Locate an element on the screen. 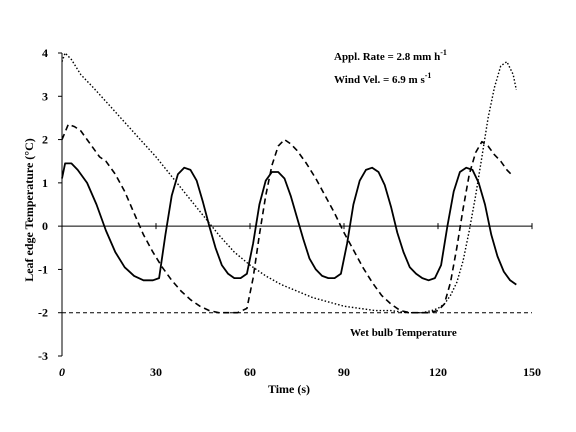 Image resolution: width=576 pixels, height=432 pixels. x-tick-label: 90 is located at coordinates (344, 372).